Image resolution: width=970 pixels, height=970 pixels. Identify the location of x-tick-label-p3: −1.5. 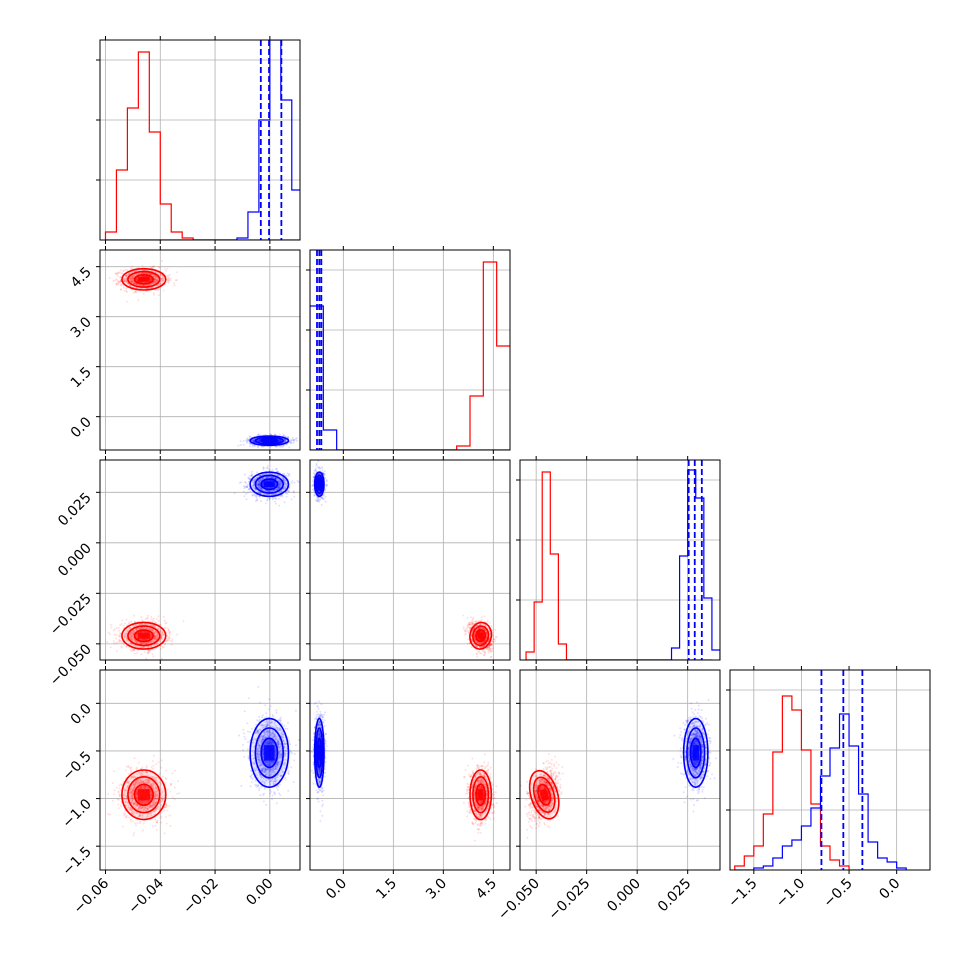
(742, 893).